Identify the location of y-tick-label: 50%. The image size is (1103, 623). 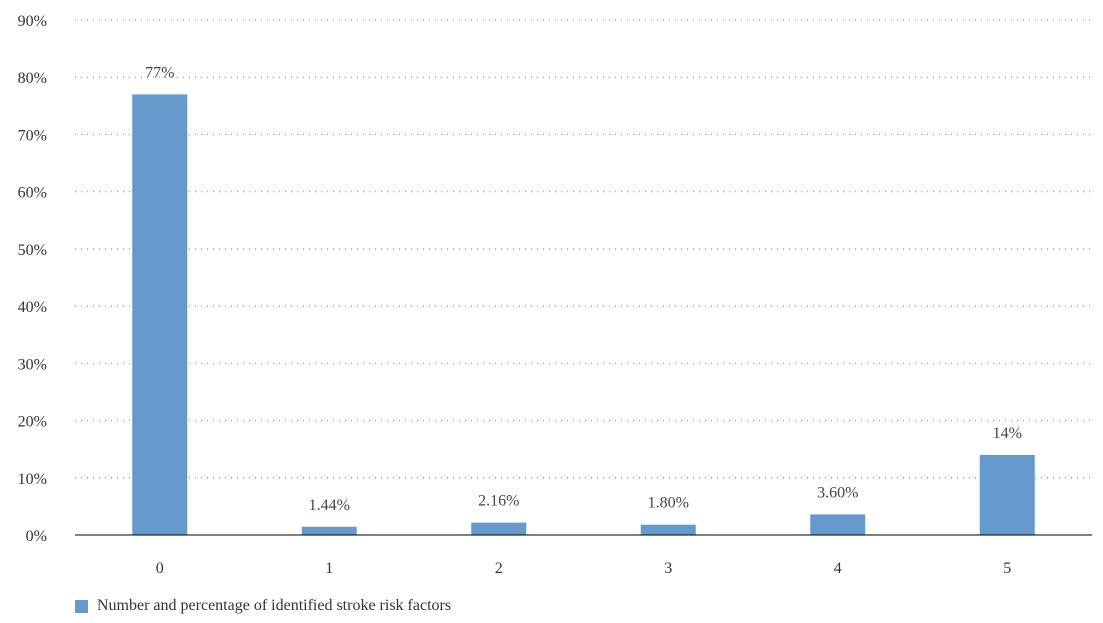
(32, 250).